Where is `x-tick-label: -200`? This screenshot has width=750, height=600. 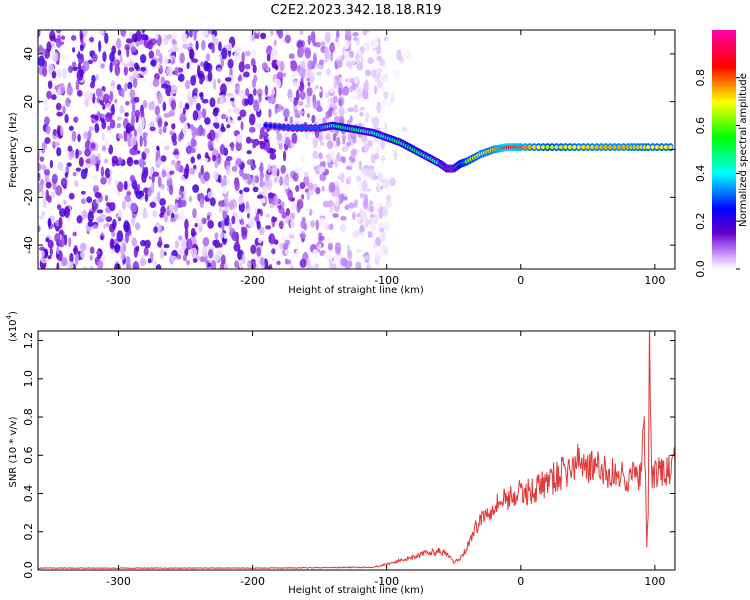
x-tick-label: -200 is located at coordinates (252, 280).